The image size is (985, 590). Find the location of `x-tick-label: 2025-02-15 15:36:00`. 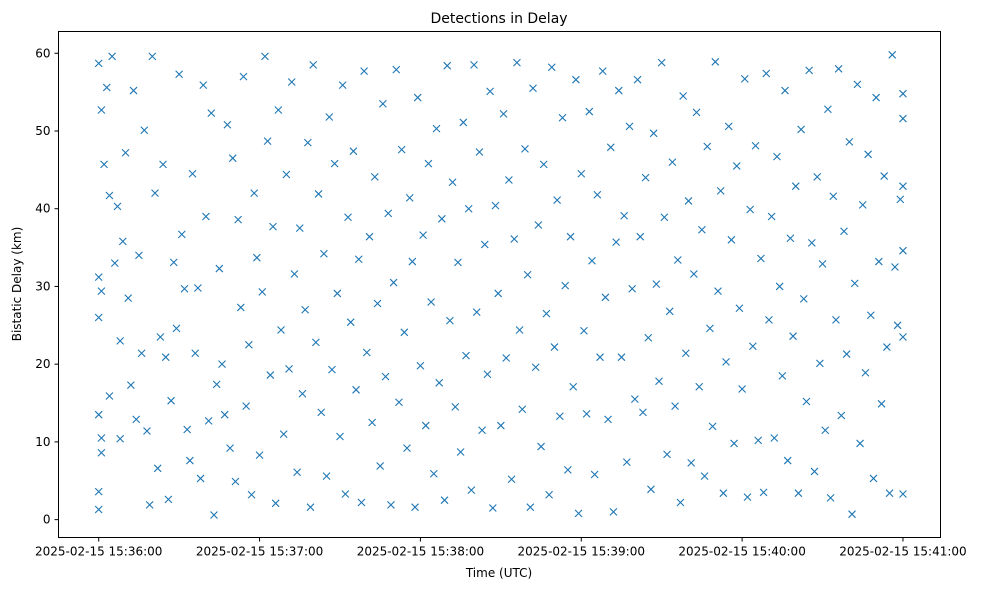

x-tick-label: 2025-02-15 15:36:00 is located at coordinates (98, 552).